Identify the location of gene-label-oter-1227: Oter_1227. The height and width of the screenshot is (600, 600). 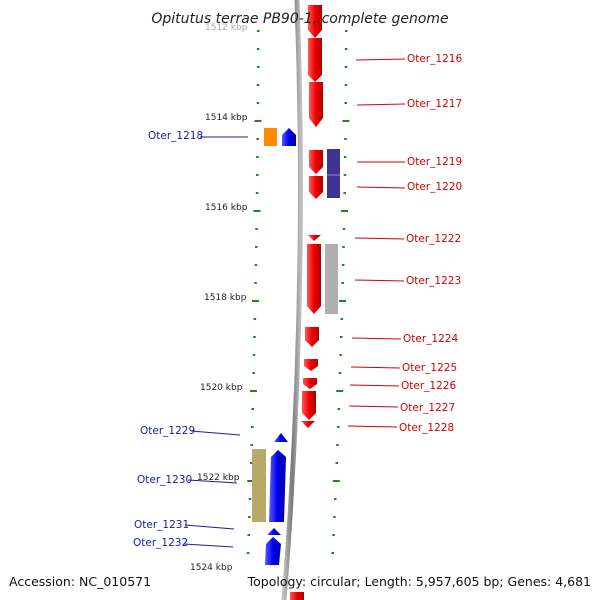
(427, 408).